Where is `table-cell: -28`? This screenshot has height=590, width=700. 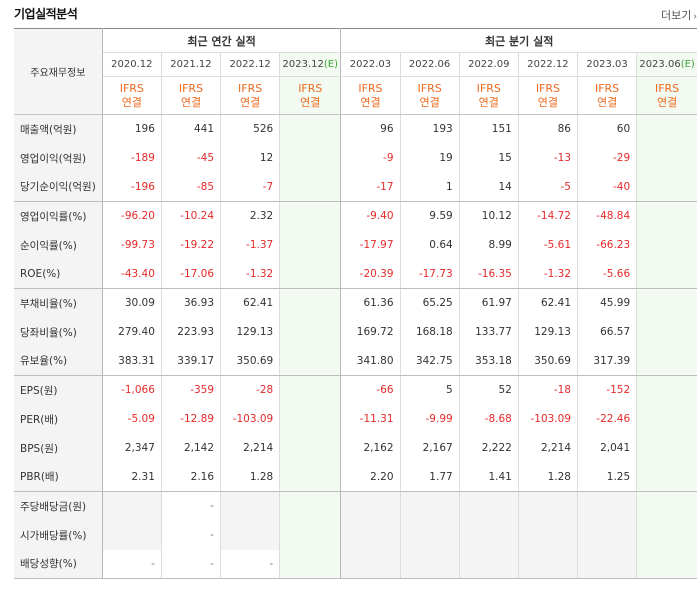 table-cell: -28 is located at coordinates (250, 390).